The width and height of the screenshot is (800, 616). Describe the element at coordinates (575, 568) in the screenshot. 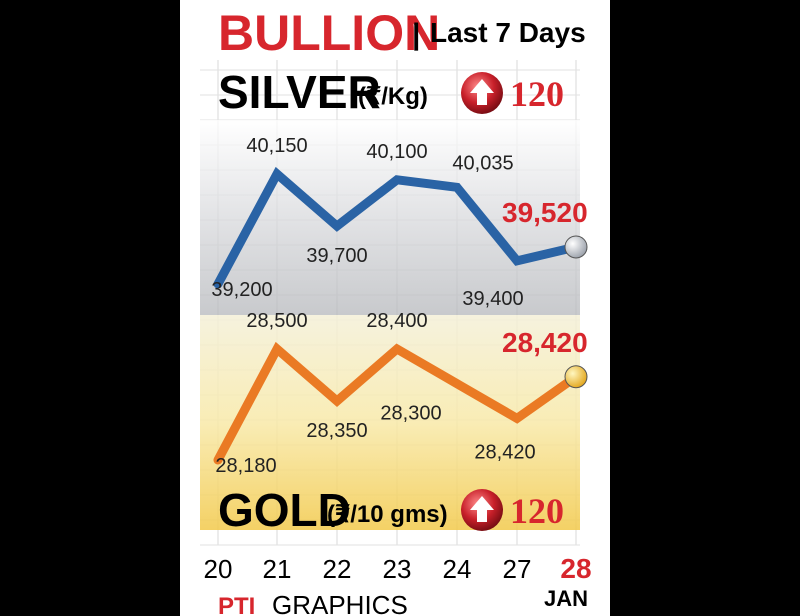

I see `x-tick-label: 28` at that location.